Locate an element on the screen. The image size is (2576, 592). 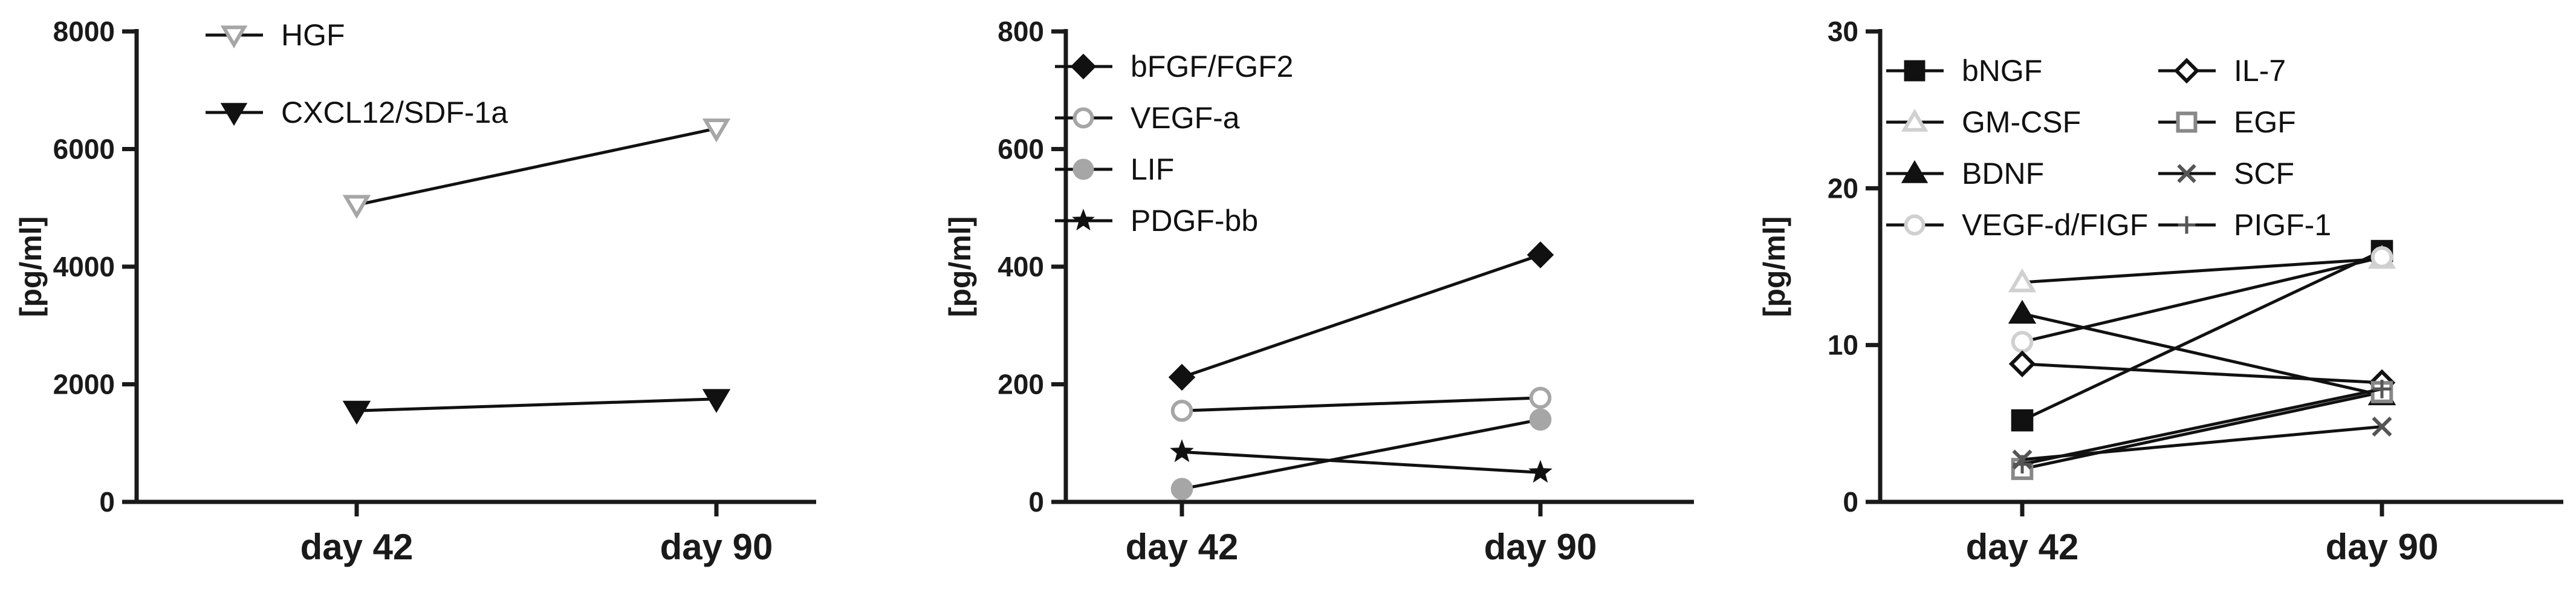
legend-item: PIGF-1 is located at coordinates (2245, 225).